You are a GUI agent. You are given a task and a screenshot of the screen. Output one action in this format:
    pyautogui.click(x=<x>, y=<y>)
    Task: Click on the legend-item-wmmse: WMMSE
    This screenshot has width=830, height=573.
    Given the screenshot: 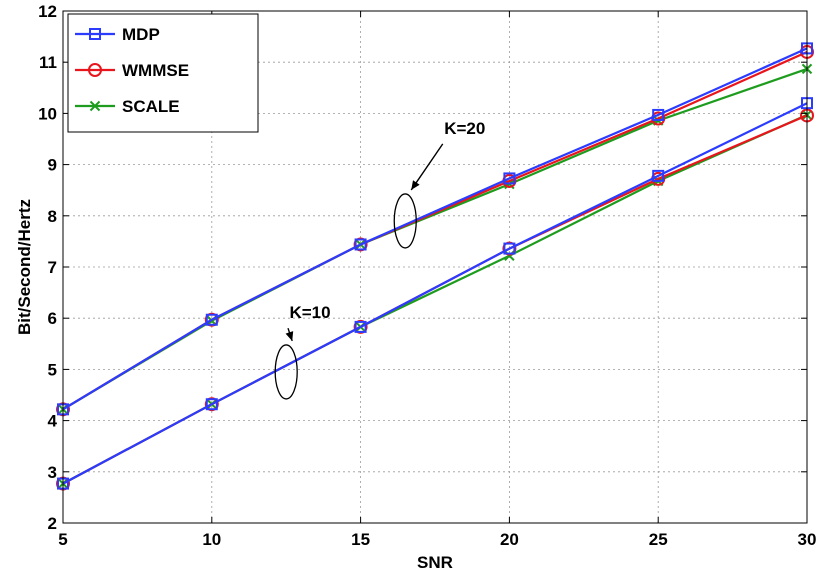 What is the action you would take?
    pyautogui.click(x=132, y=70)
    